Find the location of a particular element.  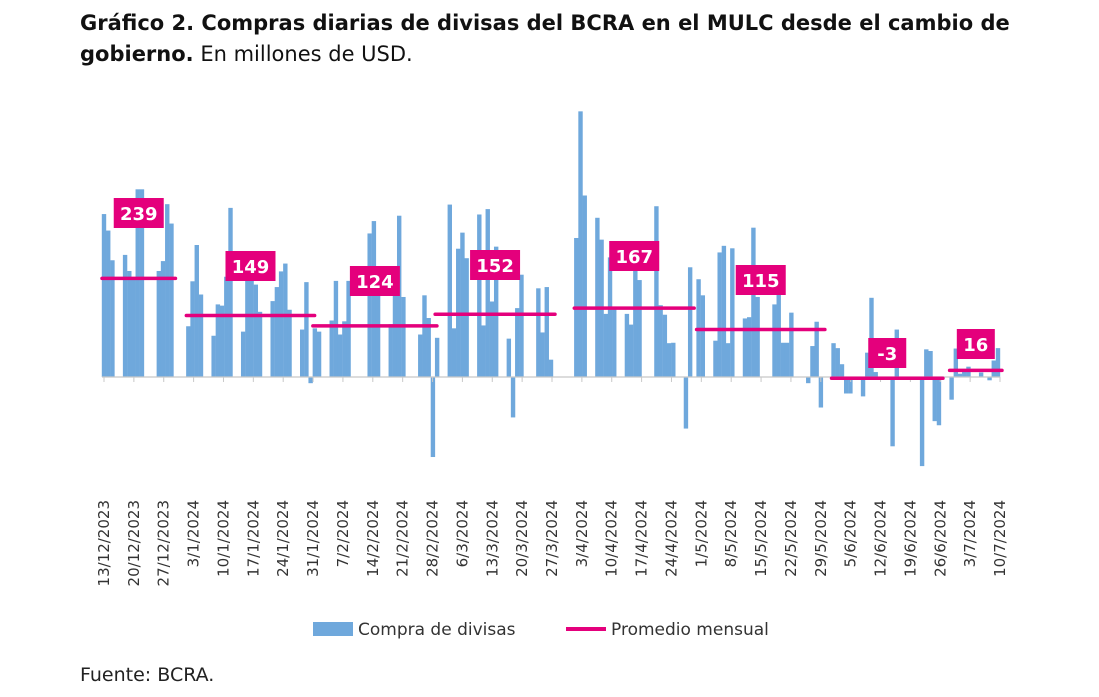

x-tick-label: 6/3/2024 is located at coordinates (462, 533).